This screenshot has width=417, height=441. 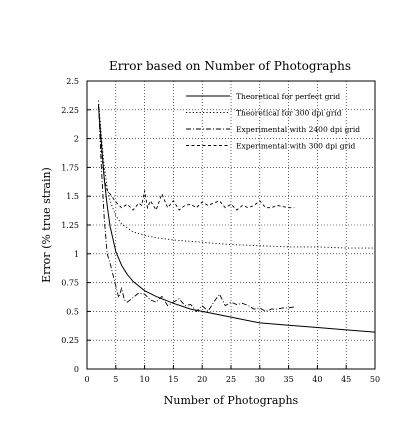 I want to click on y-tick-label: 0.75, so click(x=70, y=283).